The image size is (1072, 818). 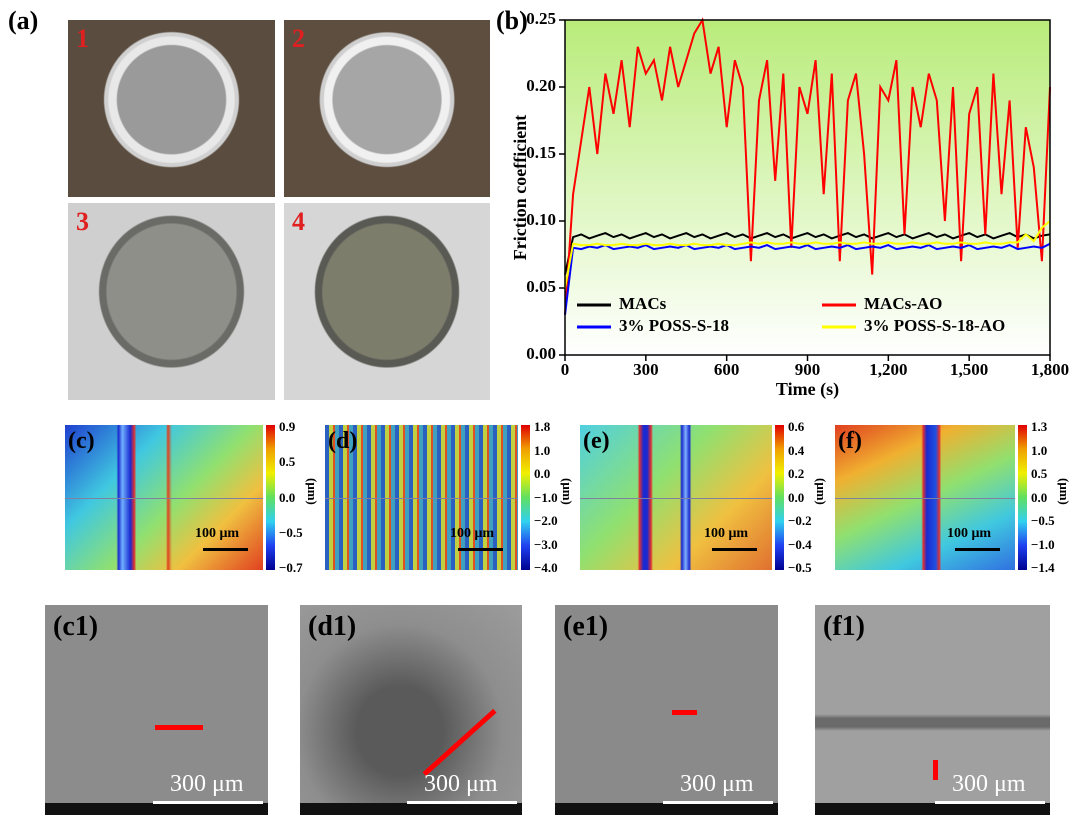 I want to click on panel-label: (e), so click(x=596, y=441).